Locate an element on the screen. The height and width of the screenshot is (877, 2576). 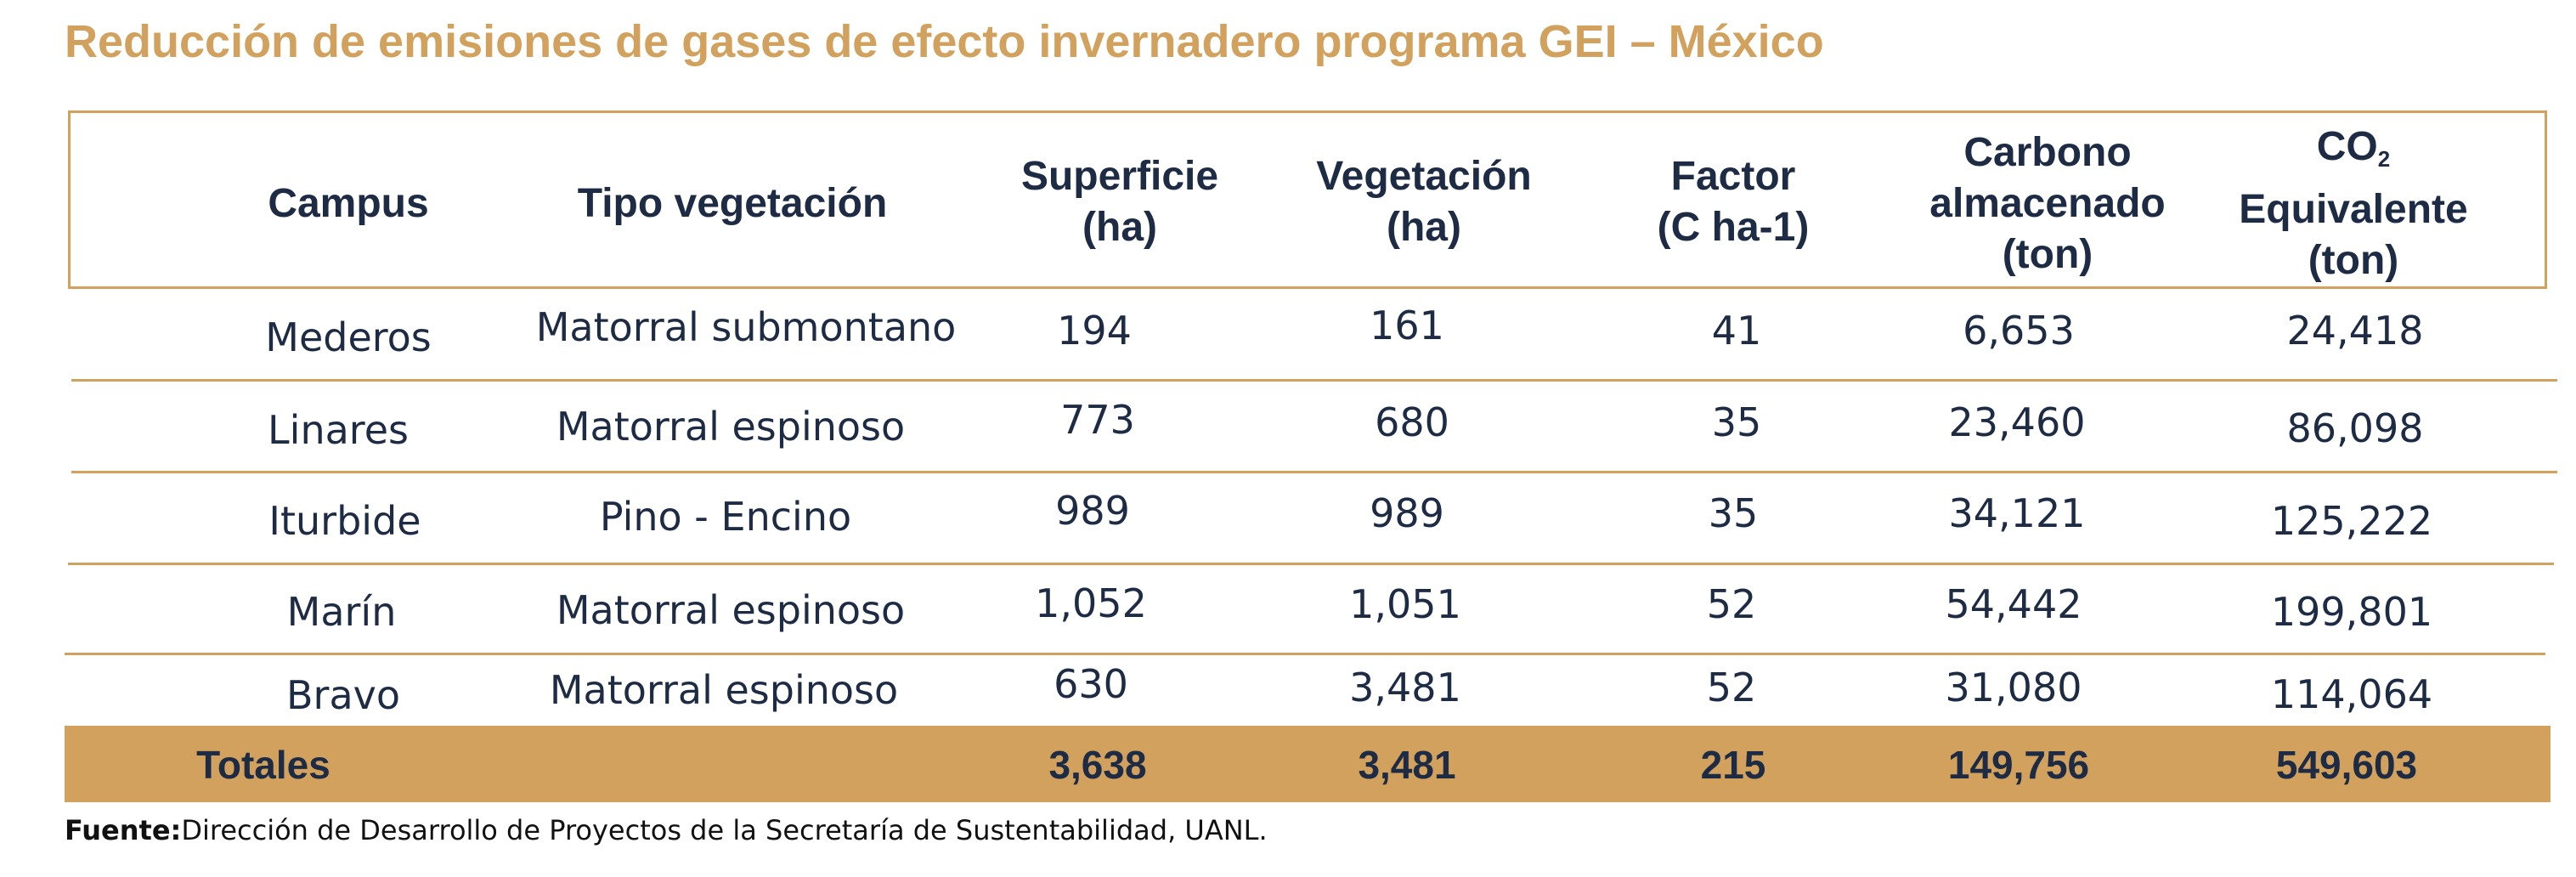
header-campus: Campus is located at coordinates (348, 203).